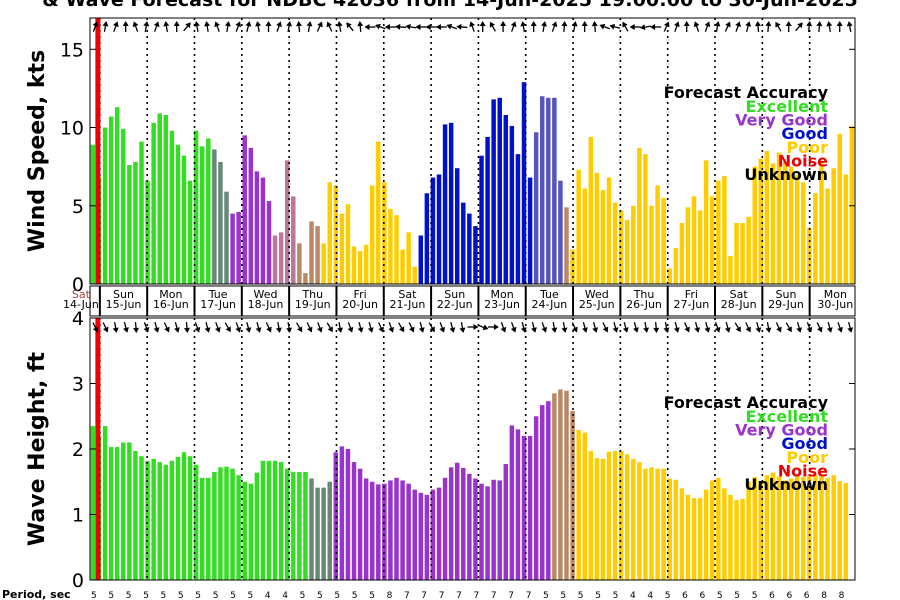  I want to click on legend-entry: Noise, so click(803, 160).